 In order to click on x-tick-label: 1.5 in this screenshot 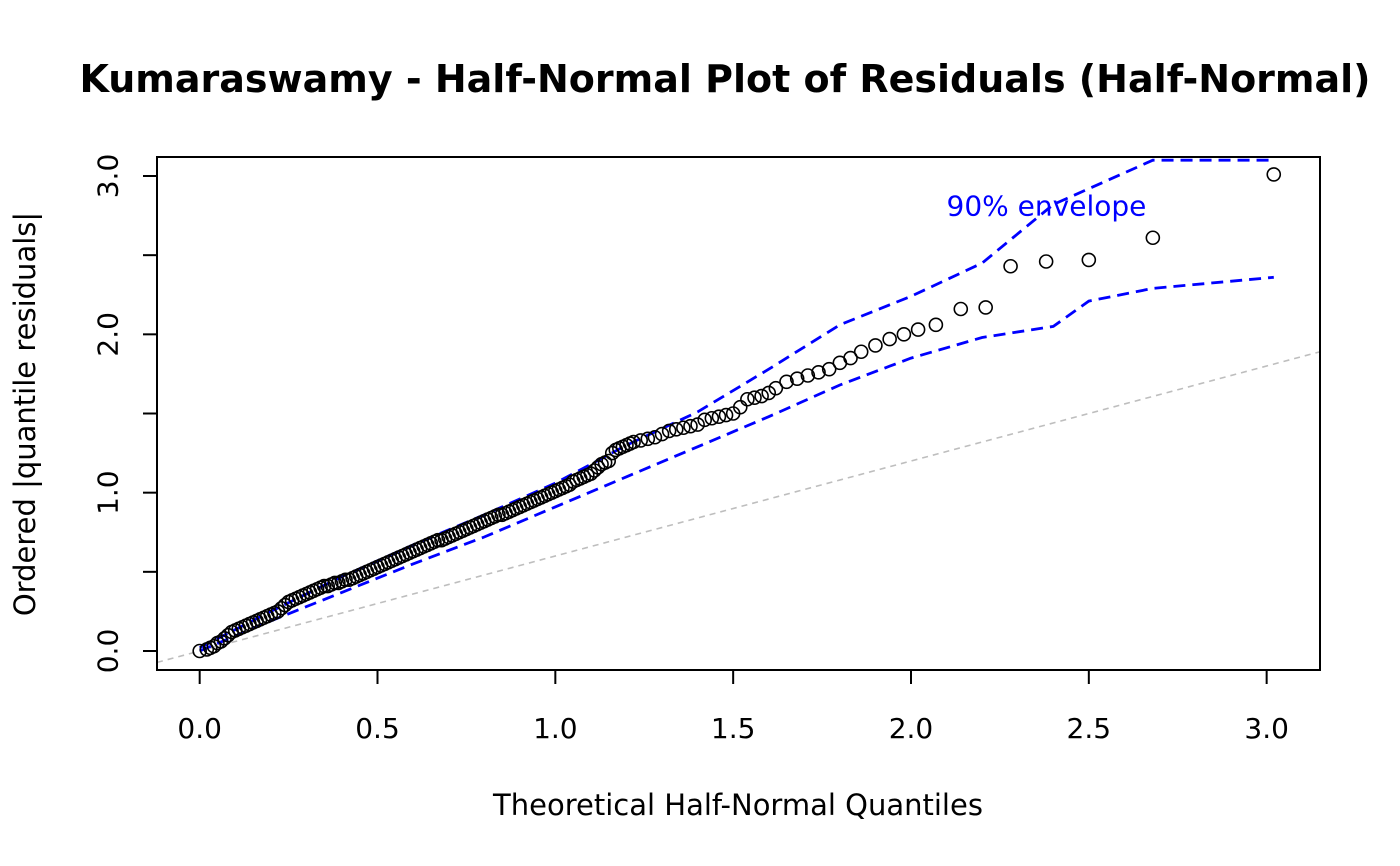, I will do `click(733, 728)`.